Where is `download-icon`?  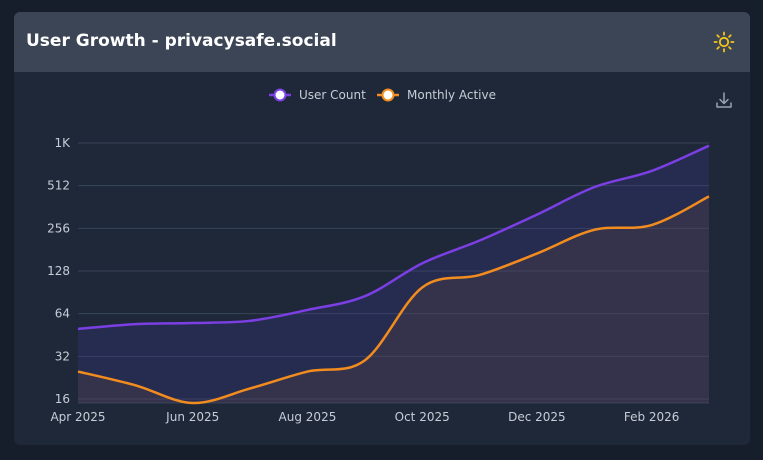 download-icon is located at coordinates (724, 100).